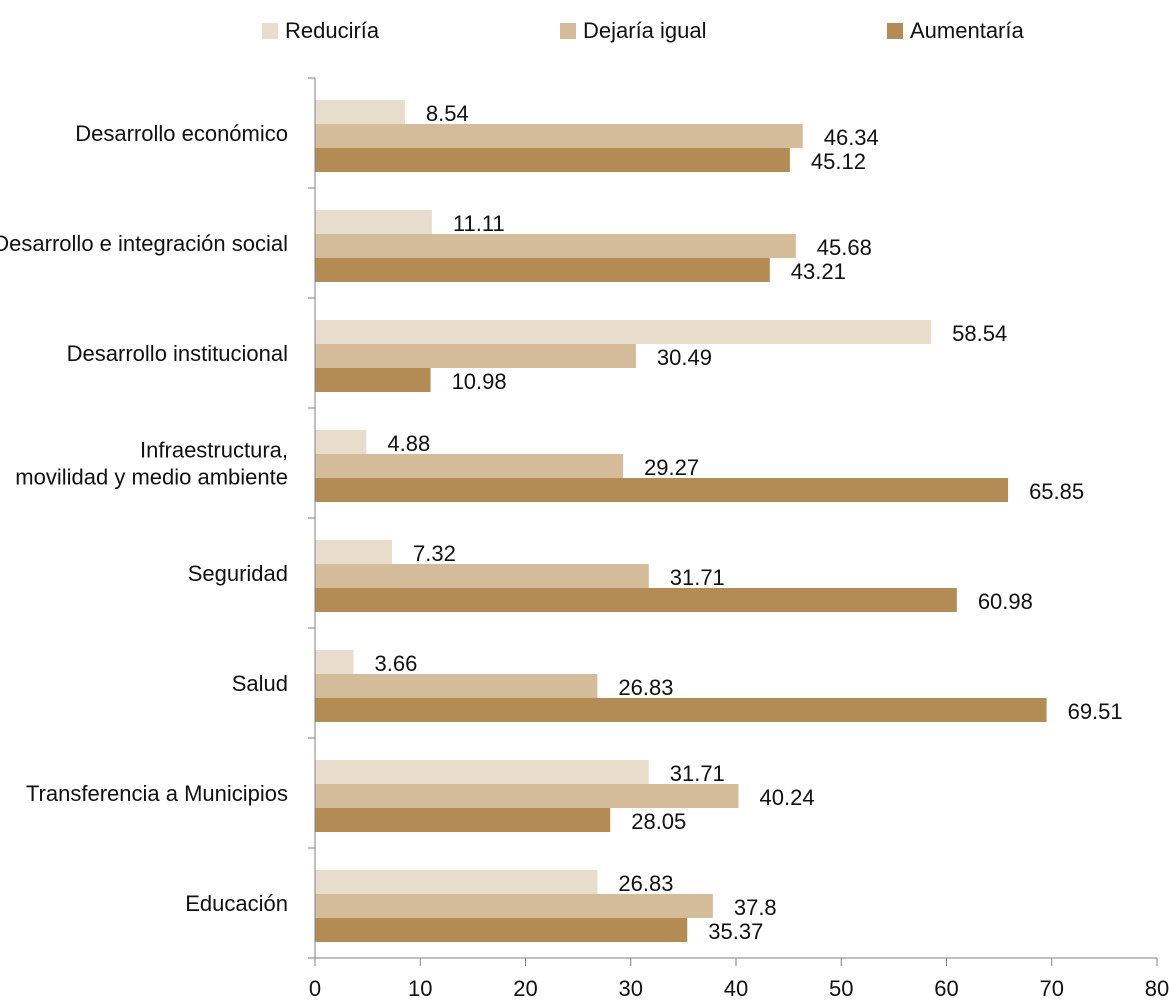 The height and width of the screenshot is (1003, 1170). I want to click on data-label-infraestructura-movilidad-y-medio-ambiente-reduciria: 4.88, so click(408, 443).